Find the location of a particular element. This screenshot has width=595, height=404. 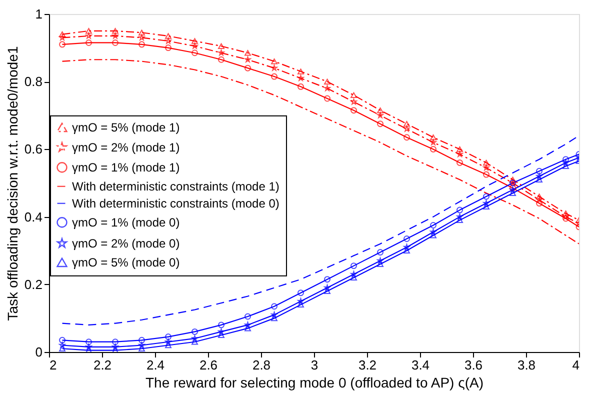

x-tick-label: 3.8 is located at coordinates (526, 365).